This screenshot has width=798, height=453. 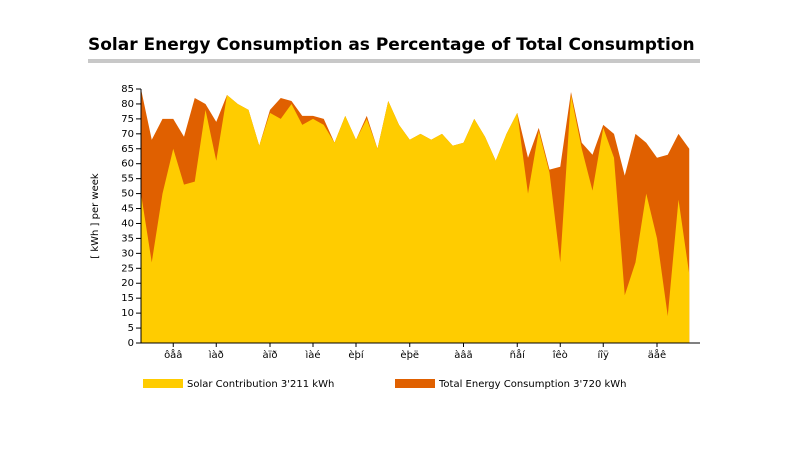 I want to click on y-tick-label: 60, so click(x=127, y=164).